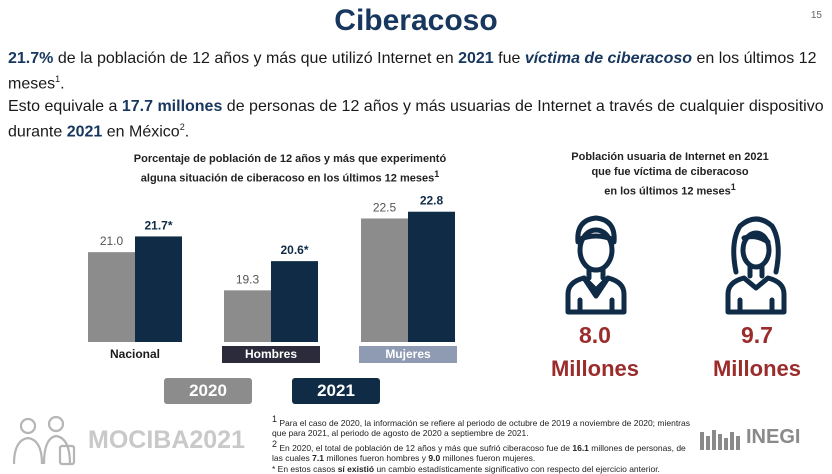 The image size is (832, 474). Describe the element at coordinates (756, 368) in the screenshot. I see `women-unit: Millones` at that location.